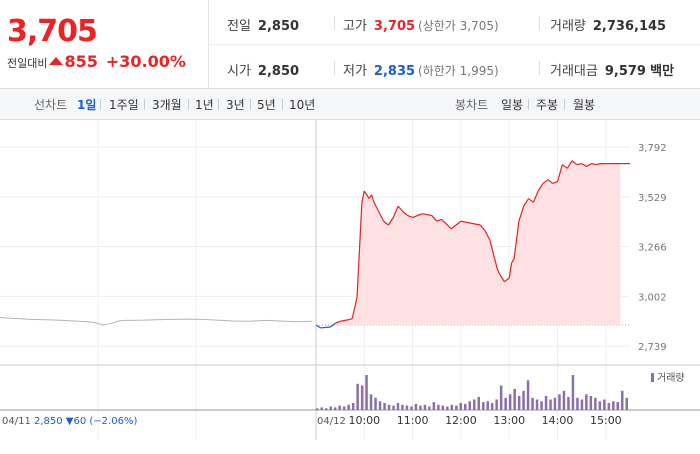  What do you see at coordinates (652, 347) in the screenshot?
I see `y-tick-label: 2,739` at bounding box center [652, 347].